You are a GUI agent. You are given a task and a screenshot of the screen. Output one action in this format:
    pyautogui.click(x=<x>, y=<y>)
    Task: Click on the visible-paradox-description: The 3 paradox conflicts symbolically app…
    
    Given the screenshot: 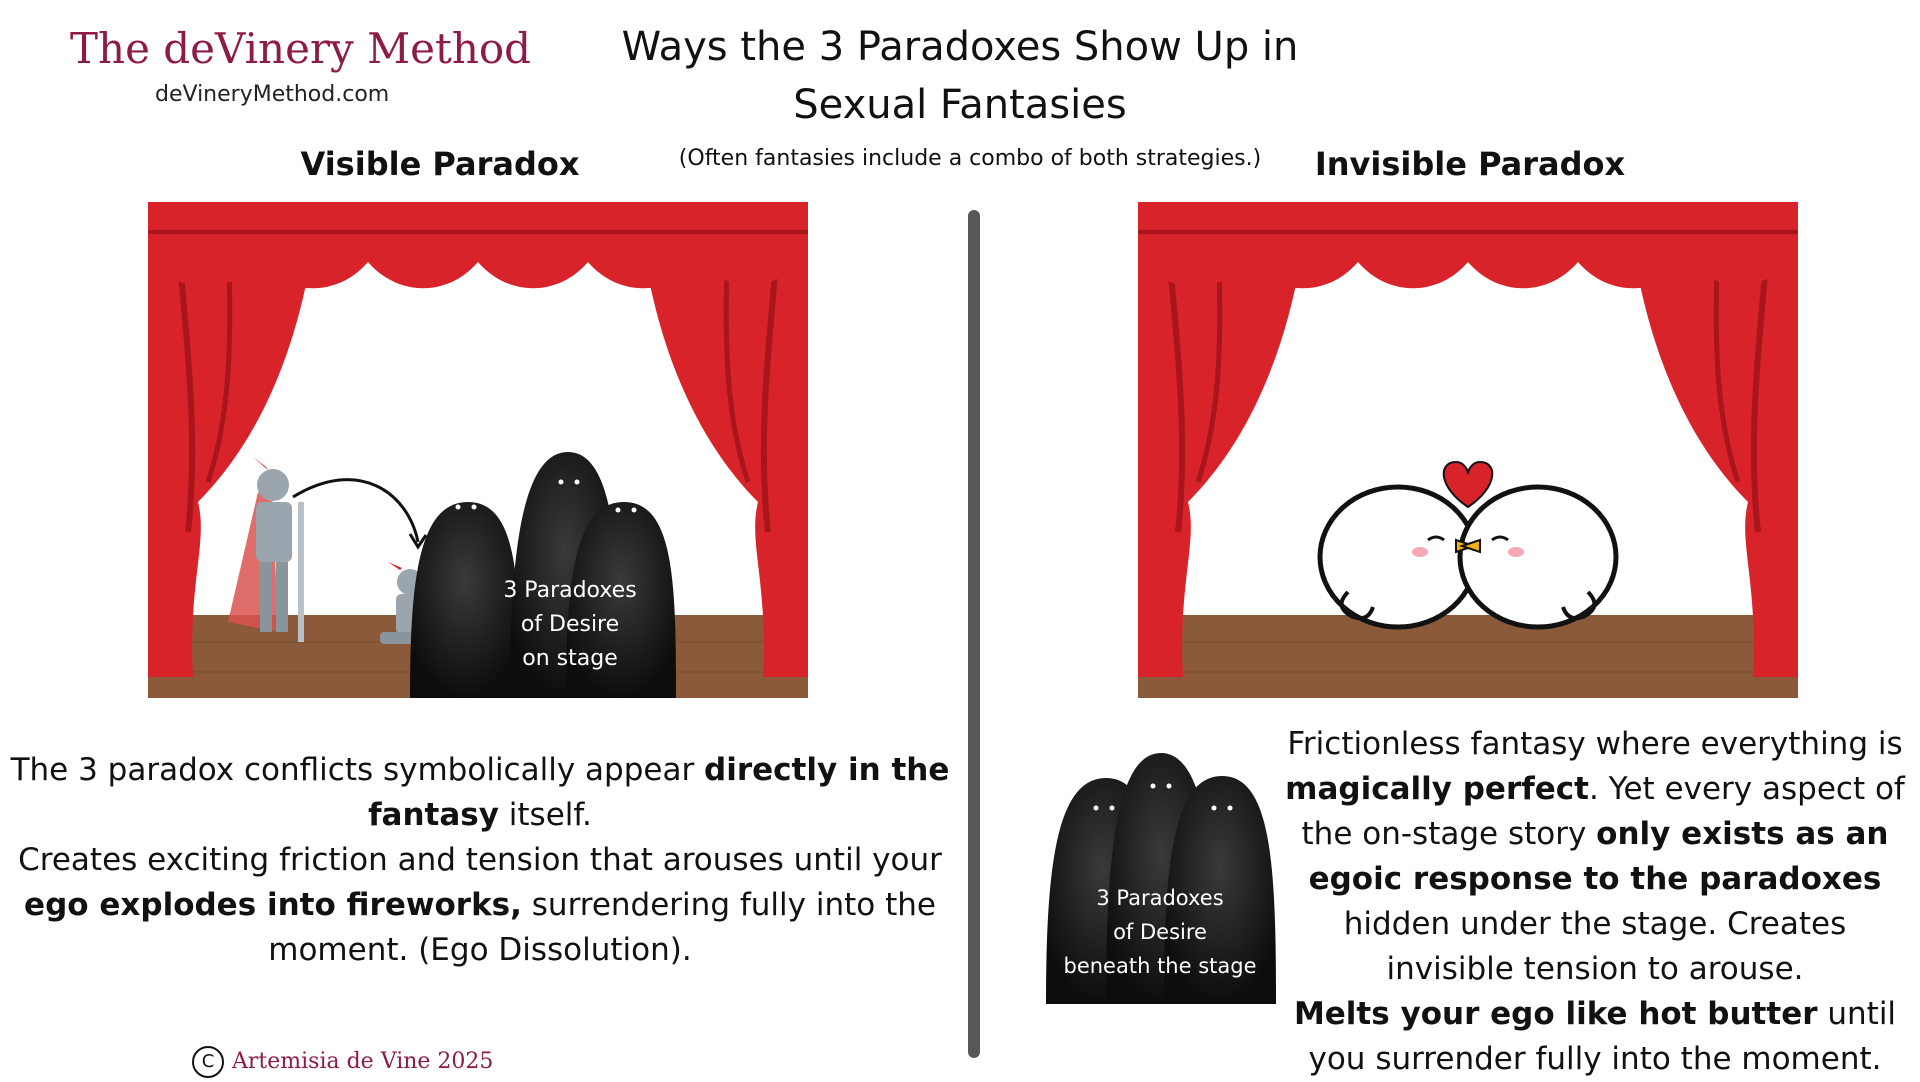 What is the action you would take?
    pyautogui.click(x=480, y=860)
    